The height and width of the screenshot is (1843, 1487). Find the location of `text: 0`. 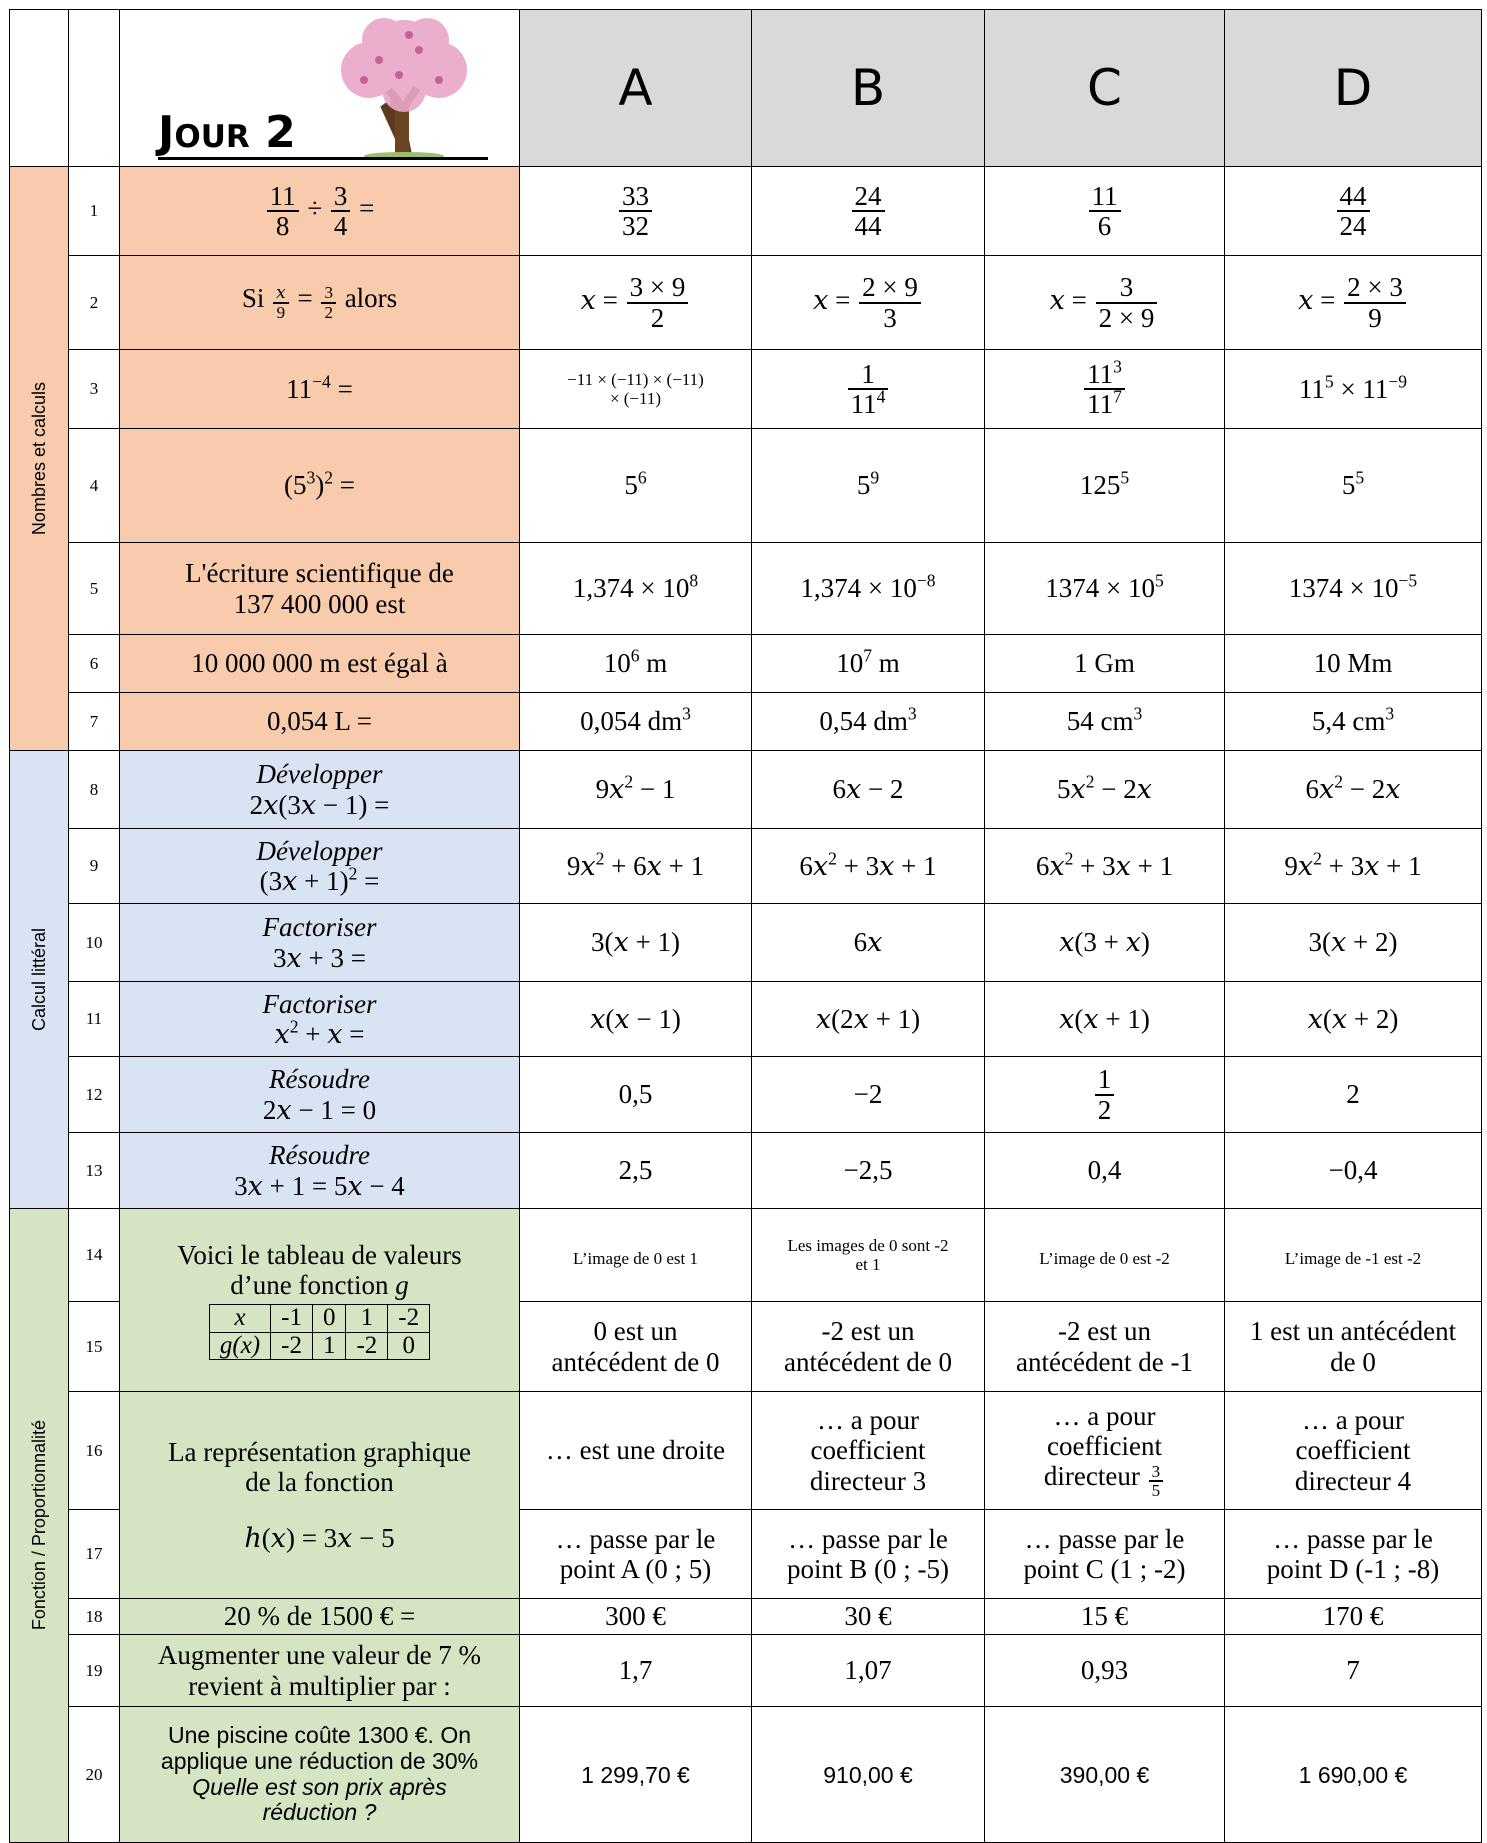

text: 0 is located at coordinates (408, 1345).